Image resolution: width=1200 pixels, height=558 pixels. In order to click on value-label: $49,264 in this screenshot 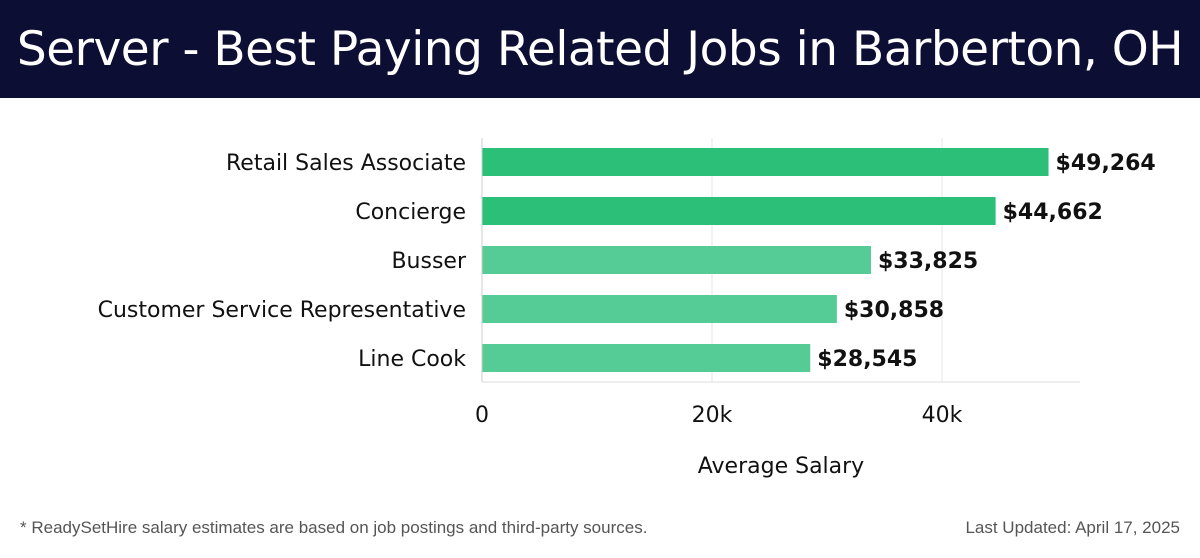, I will do `click(1106, 163)`.